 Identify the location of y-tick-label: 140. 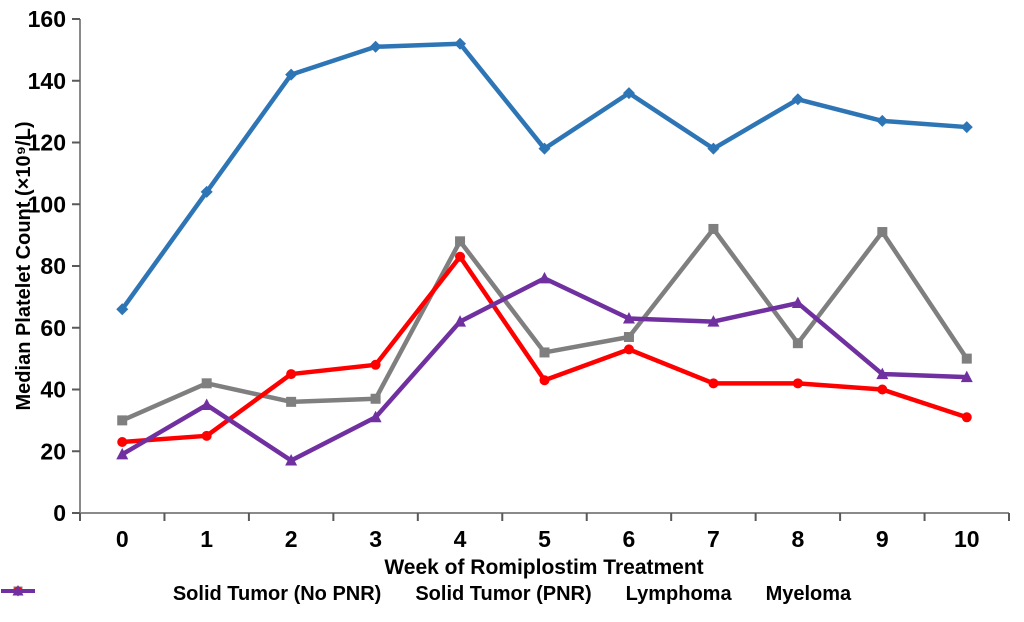
(47, 81).